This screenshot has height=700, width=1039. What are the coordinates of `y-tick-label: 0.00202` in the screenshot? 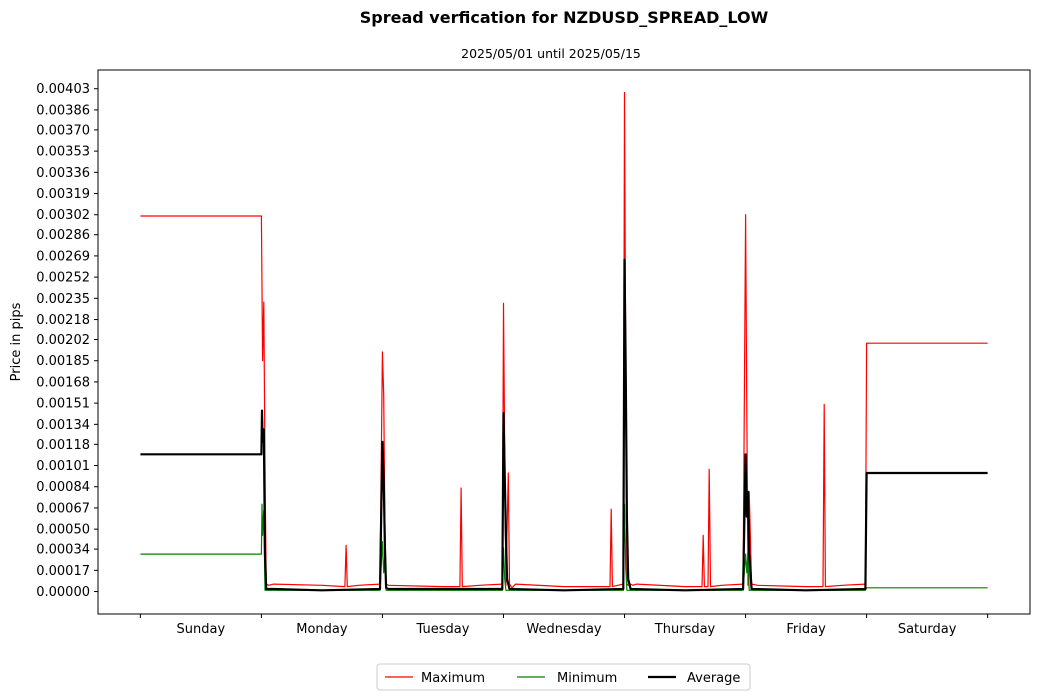 It's located at (63, 340).